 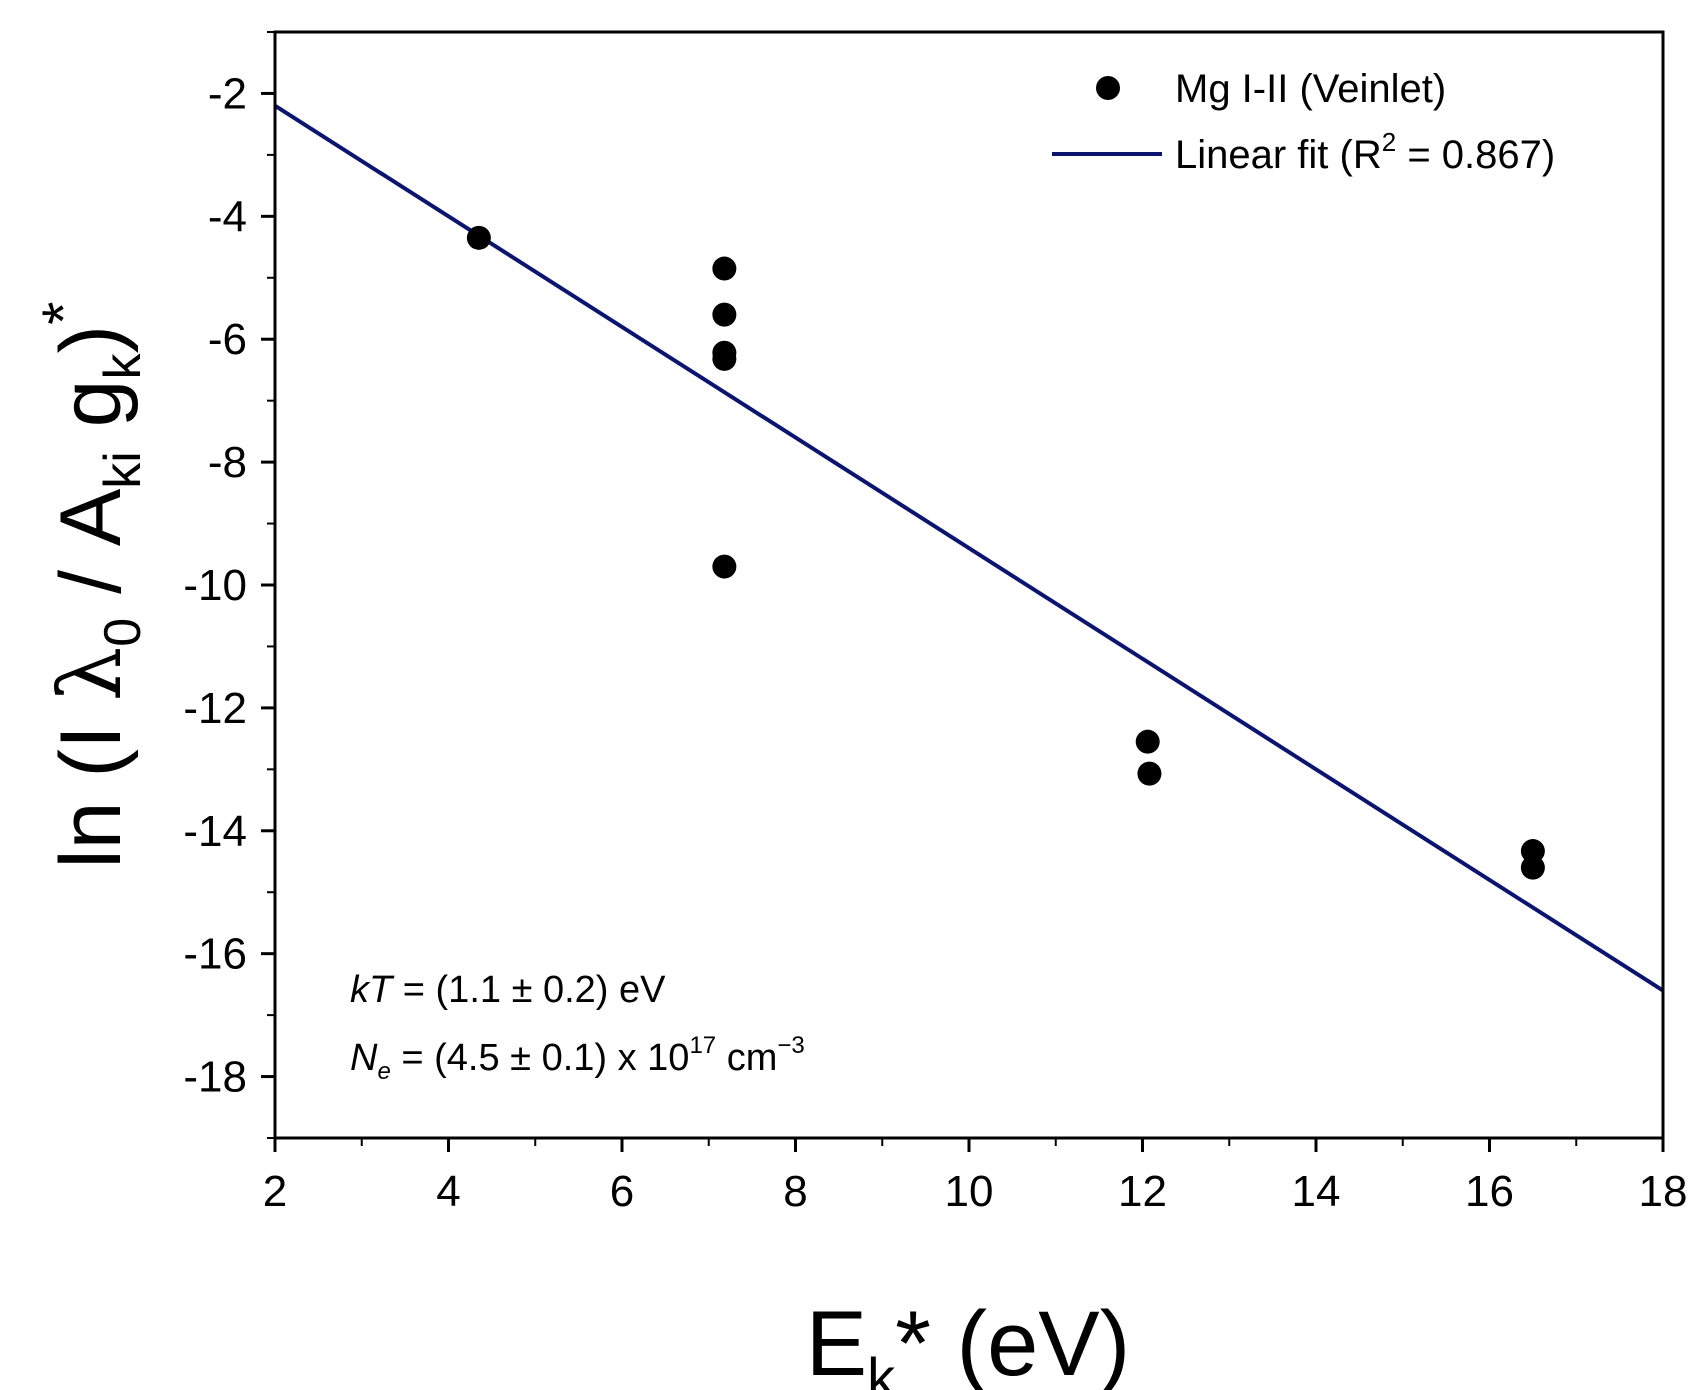 I want to click on legend-fit-sup: 2, so click(x=1389, y=142).